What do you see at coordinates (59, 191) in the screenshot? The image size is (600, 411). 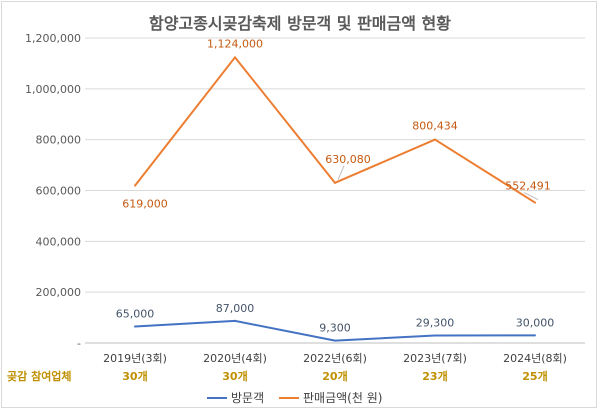 I see `y-tick-label: 600,000` at bounding box center [59, 191].